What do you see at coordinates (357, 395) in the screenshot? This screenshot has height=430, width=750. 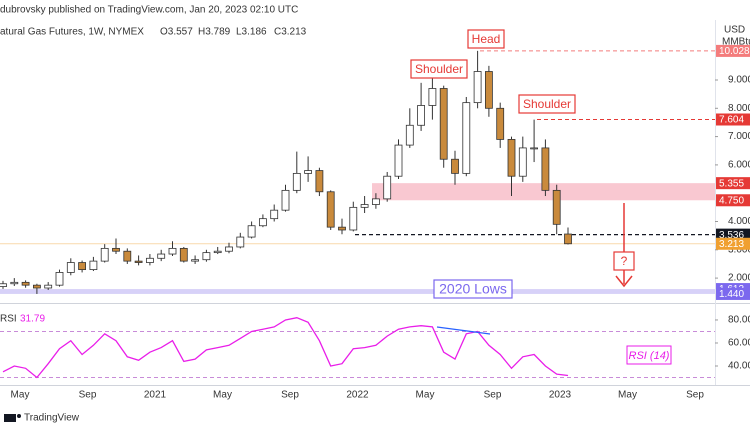 I see `x-tick-label: 2022` at bounding box center [357, 395].